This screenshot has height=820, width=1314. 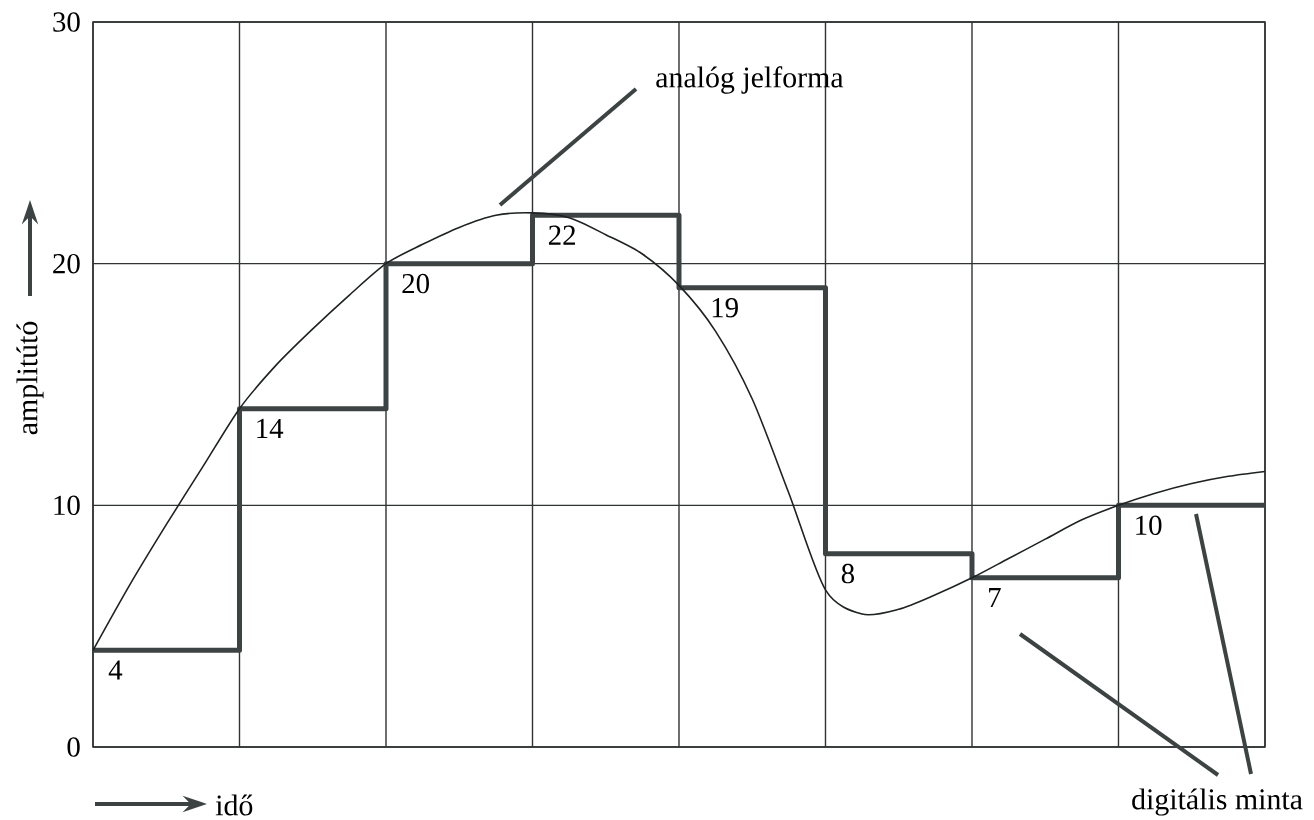 What do you see at coordinates (67, 505) in the screenshot?
I see `y-tick-label: 10` at bounding box center [67, 505].